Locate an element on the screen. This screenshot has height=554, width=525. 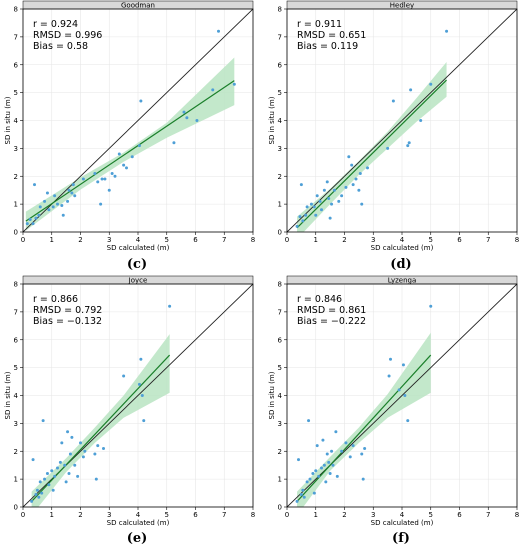
x-tick-label: 6 is located at coordinates (195, 240).